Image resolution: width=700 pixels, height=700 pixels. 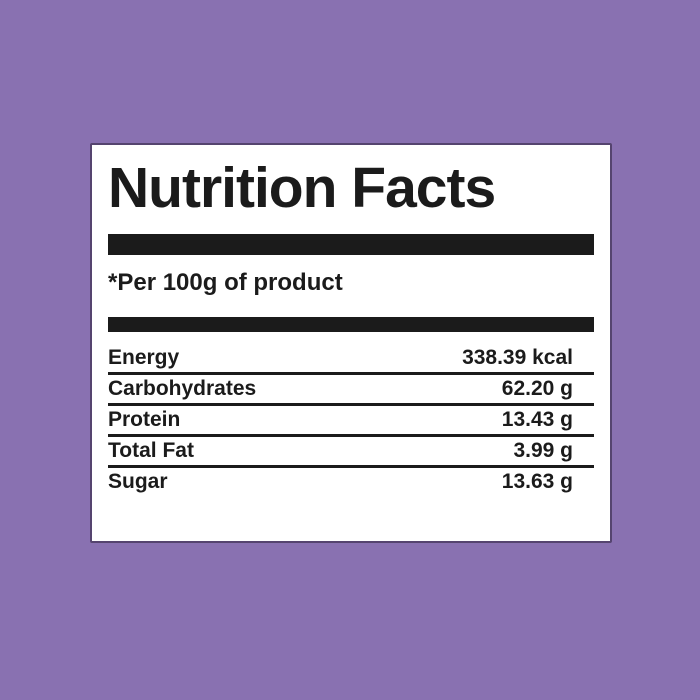 I want to click on nutrition-facts-title: Nutrition Facts, so click(x=302, y=188).